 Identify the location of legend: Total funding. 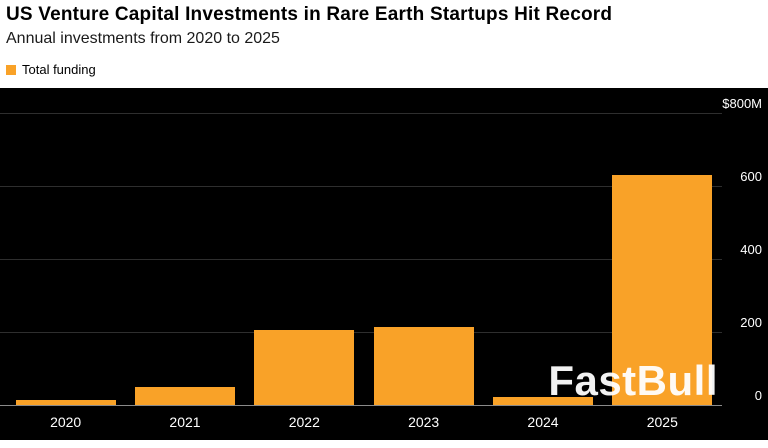
(383, 69).